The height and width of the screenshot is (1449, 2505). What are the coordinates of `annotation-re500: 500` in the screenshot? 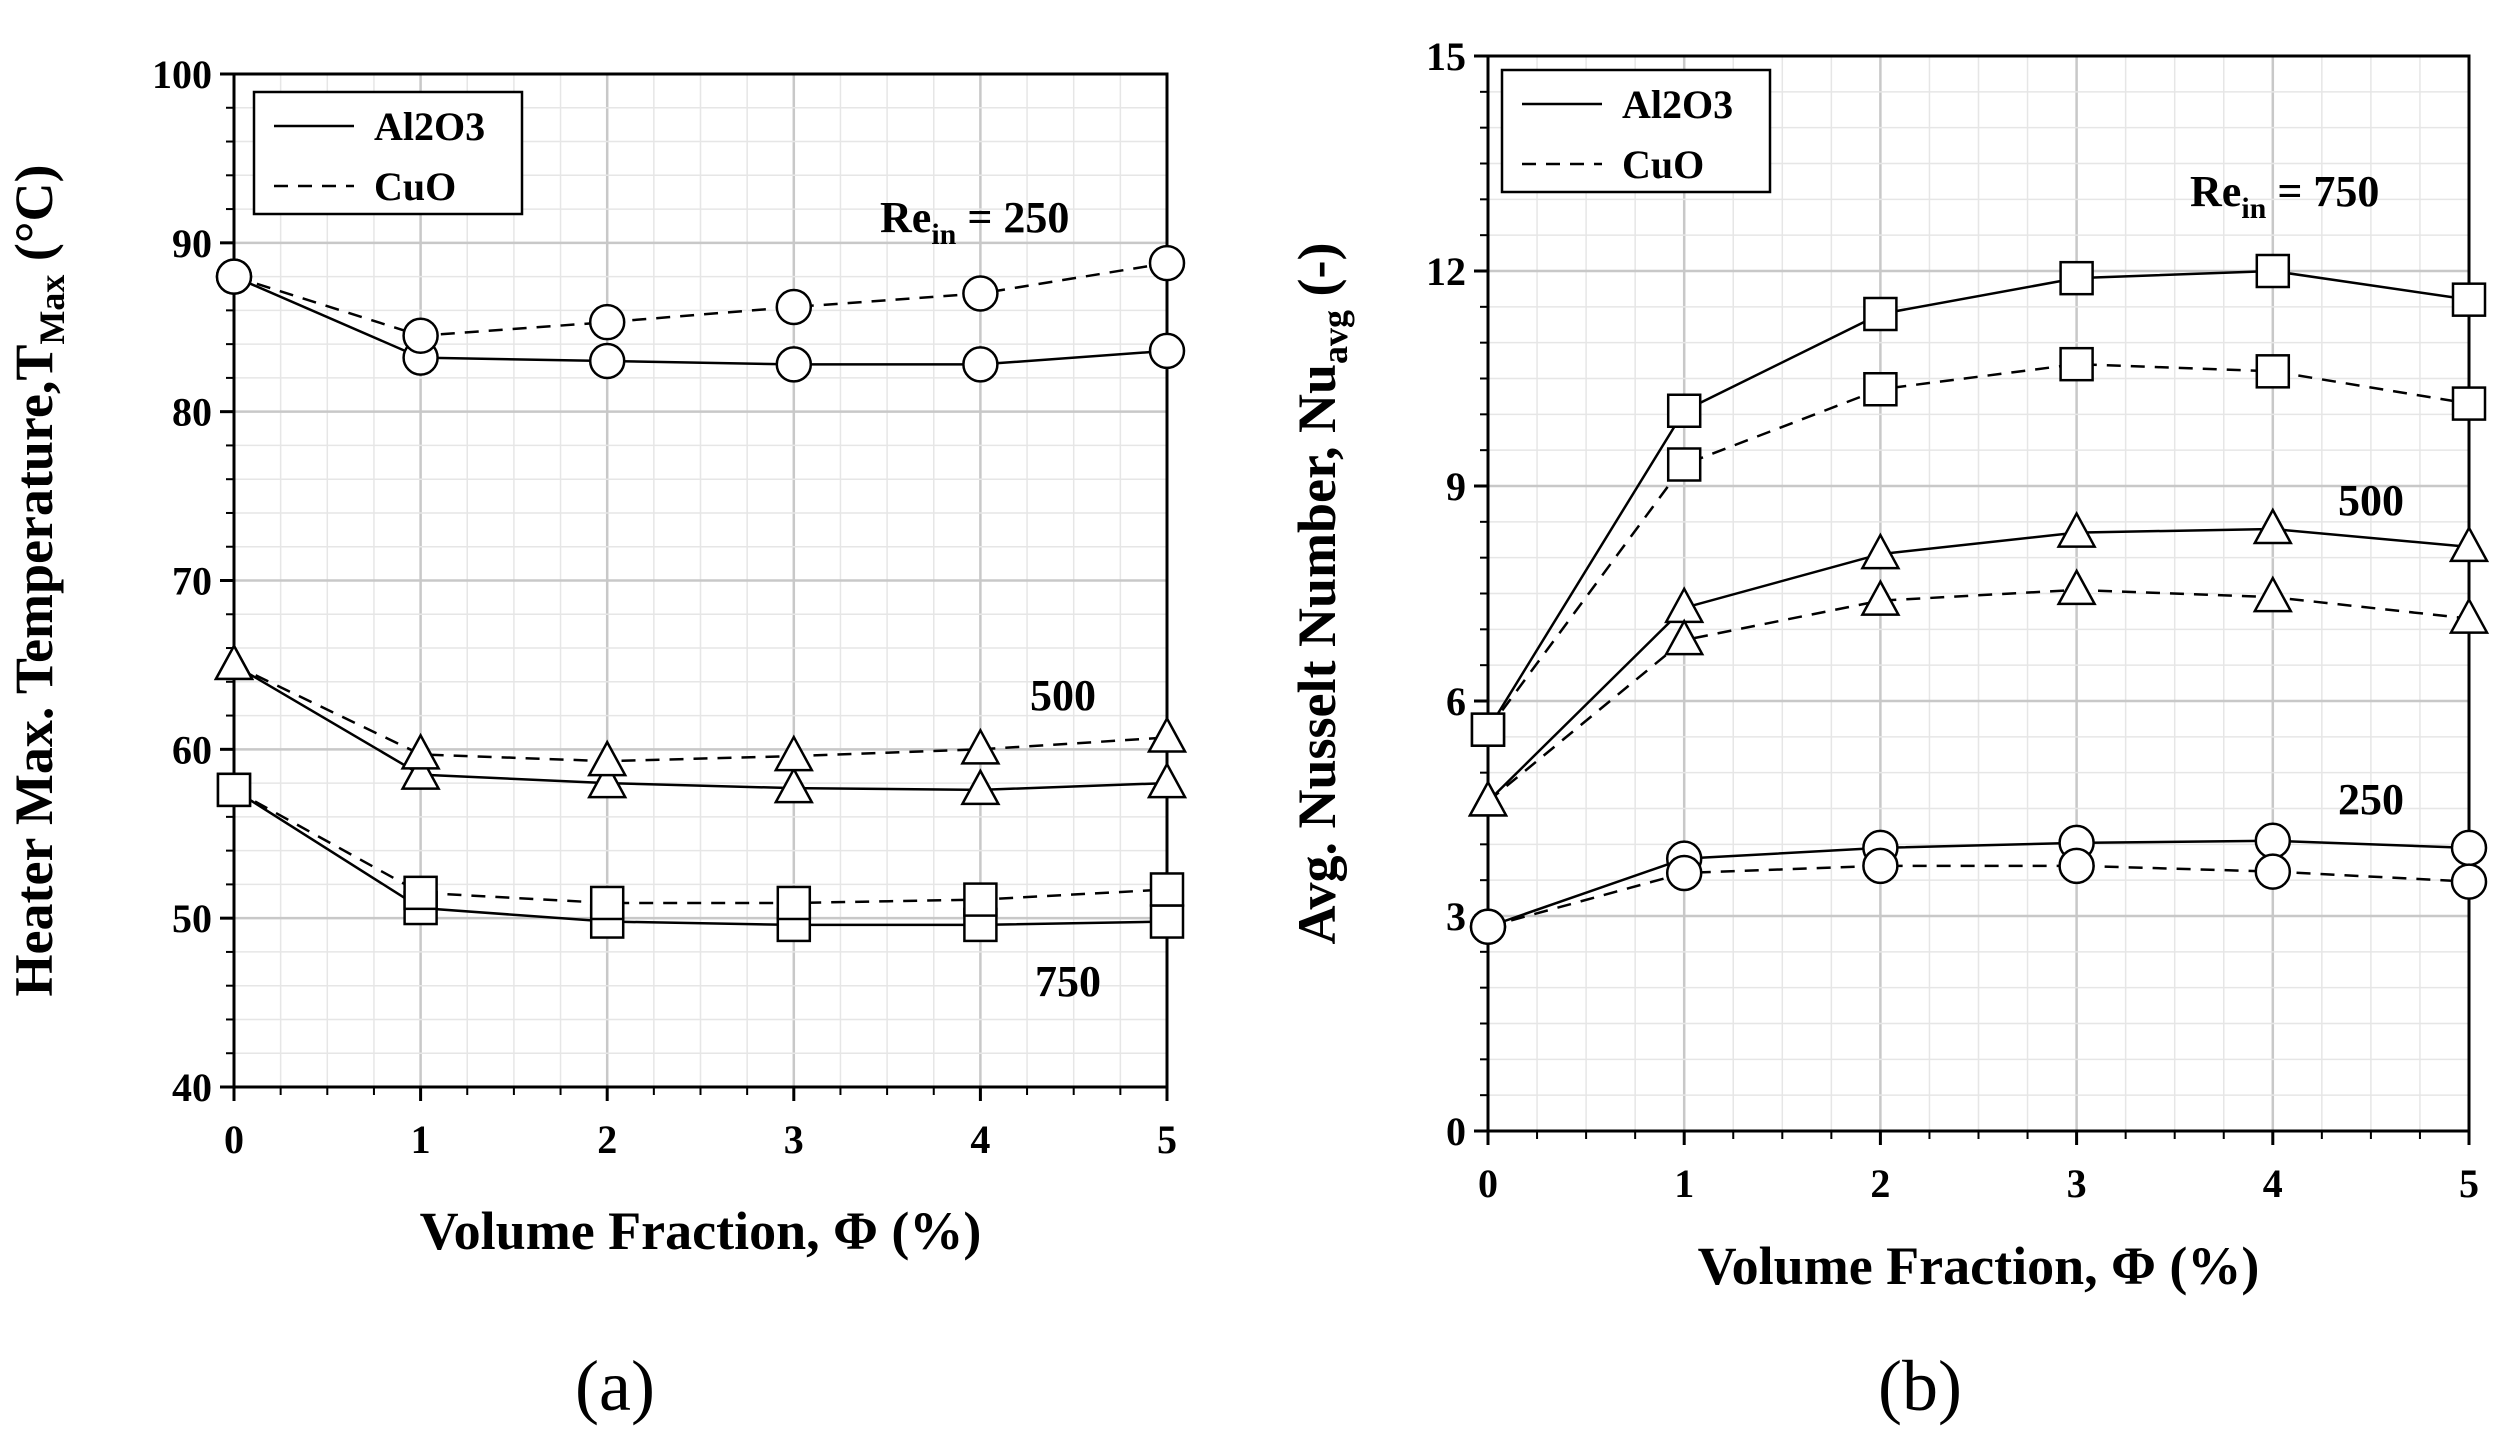 It's located at (2371, 500).